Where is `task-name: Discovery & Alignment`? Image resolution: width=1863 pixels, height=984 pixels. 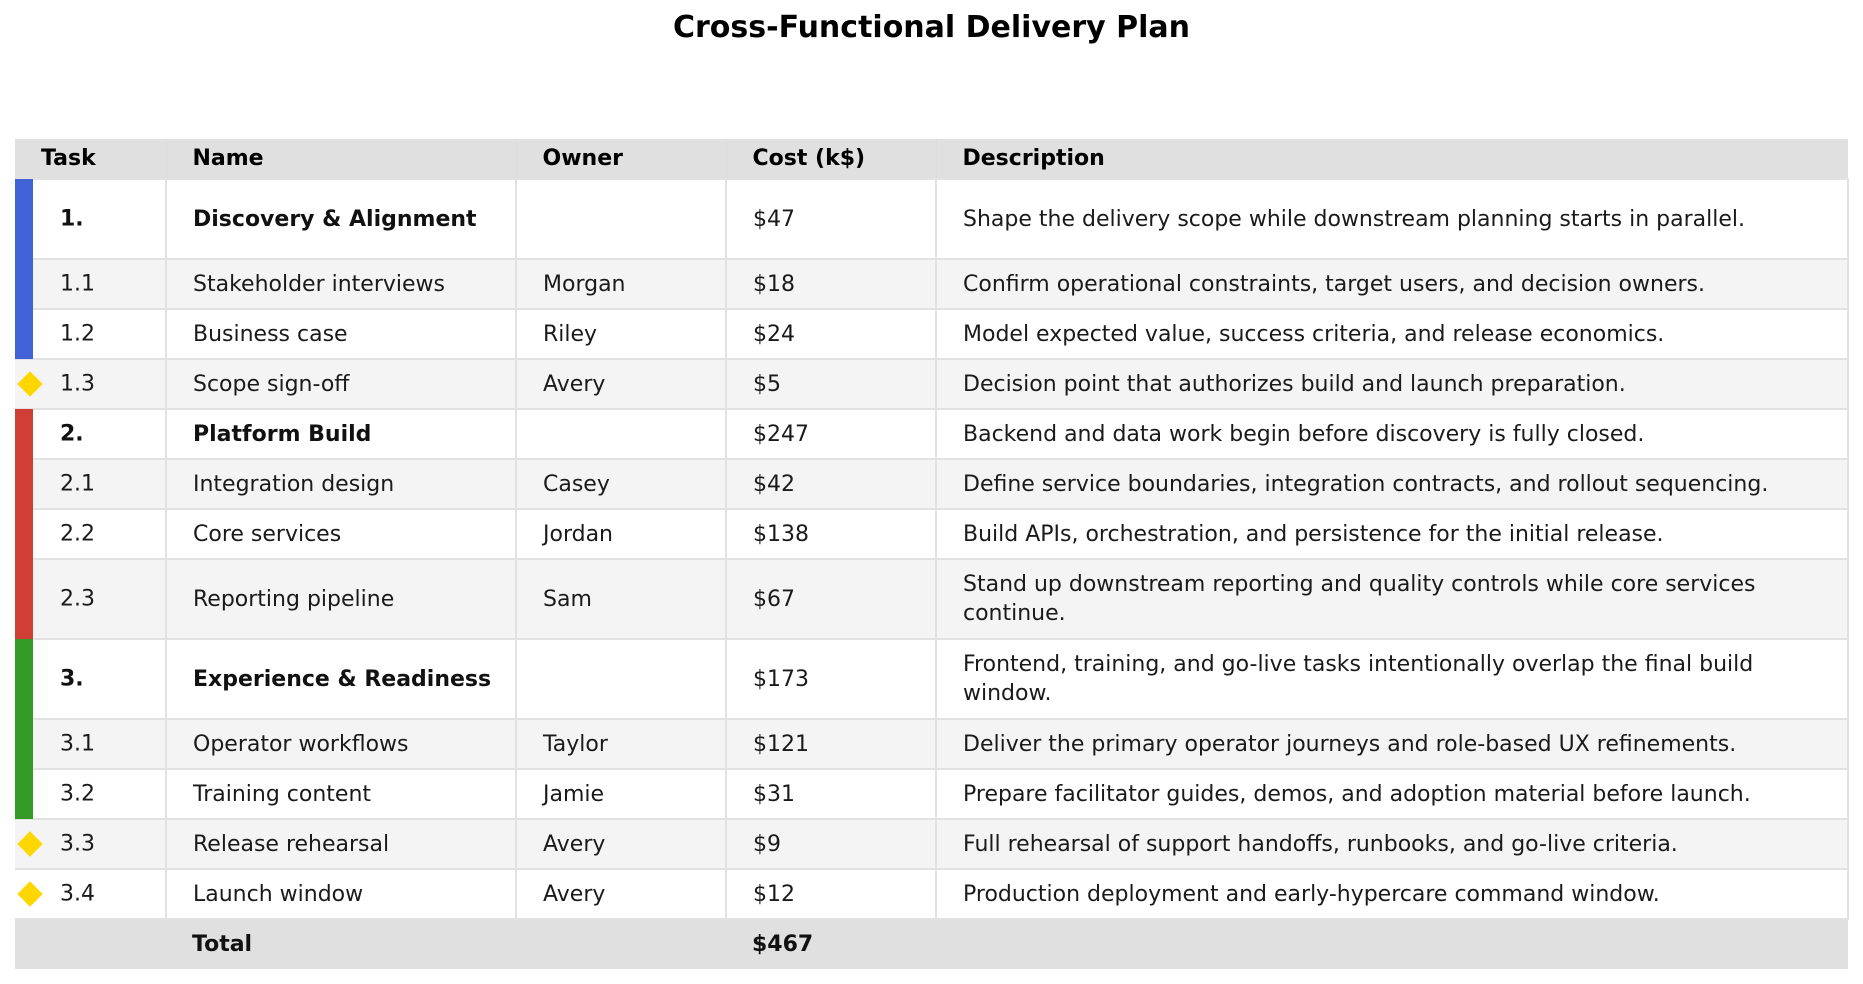 task-name: Discovery & Alignment is located at coordinates (341, 219).